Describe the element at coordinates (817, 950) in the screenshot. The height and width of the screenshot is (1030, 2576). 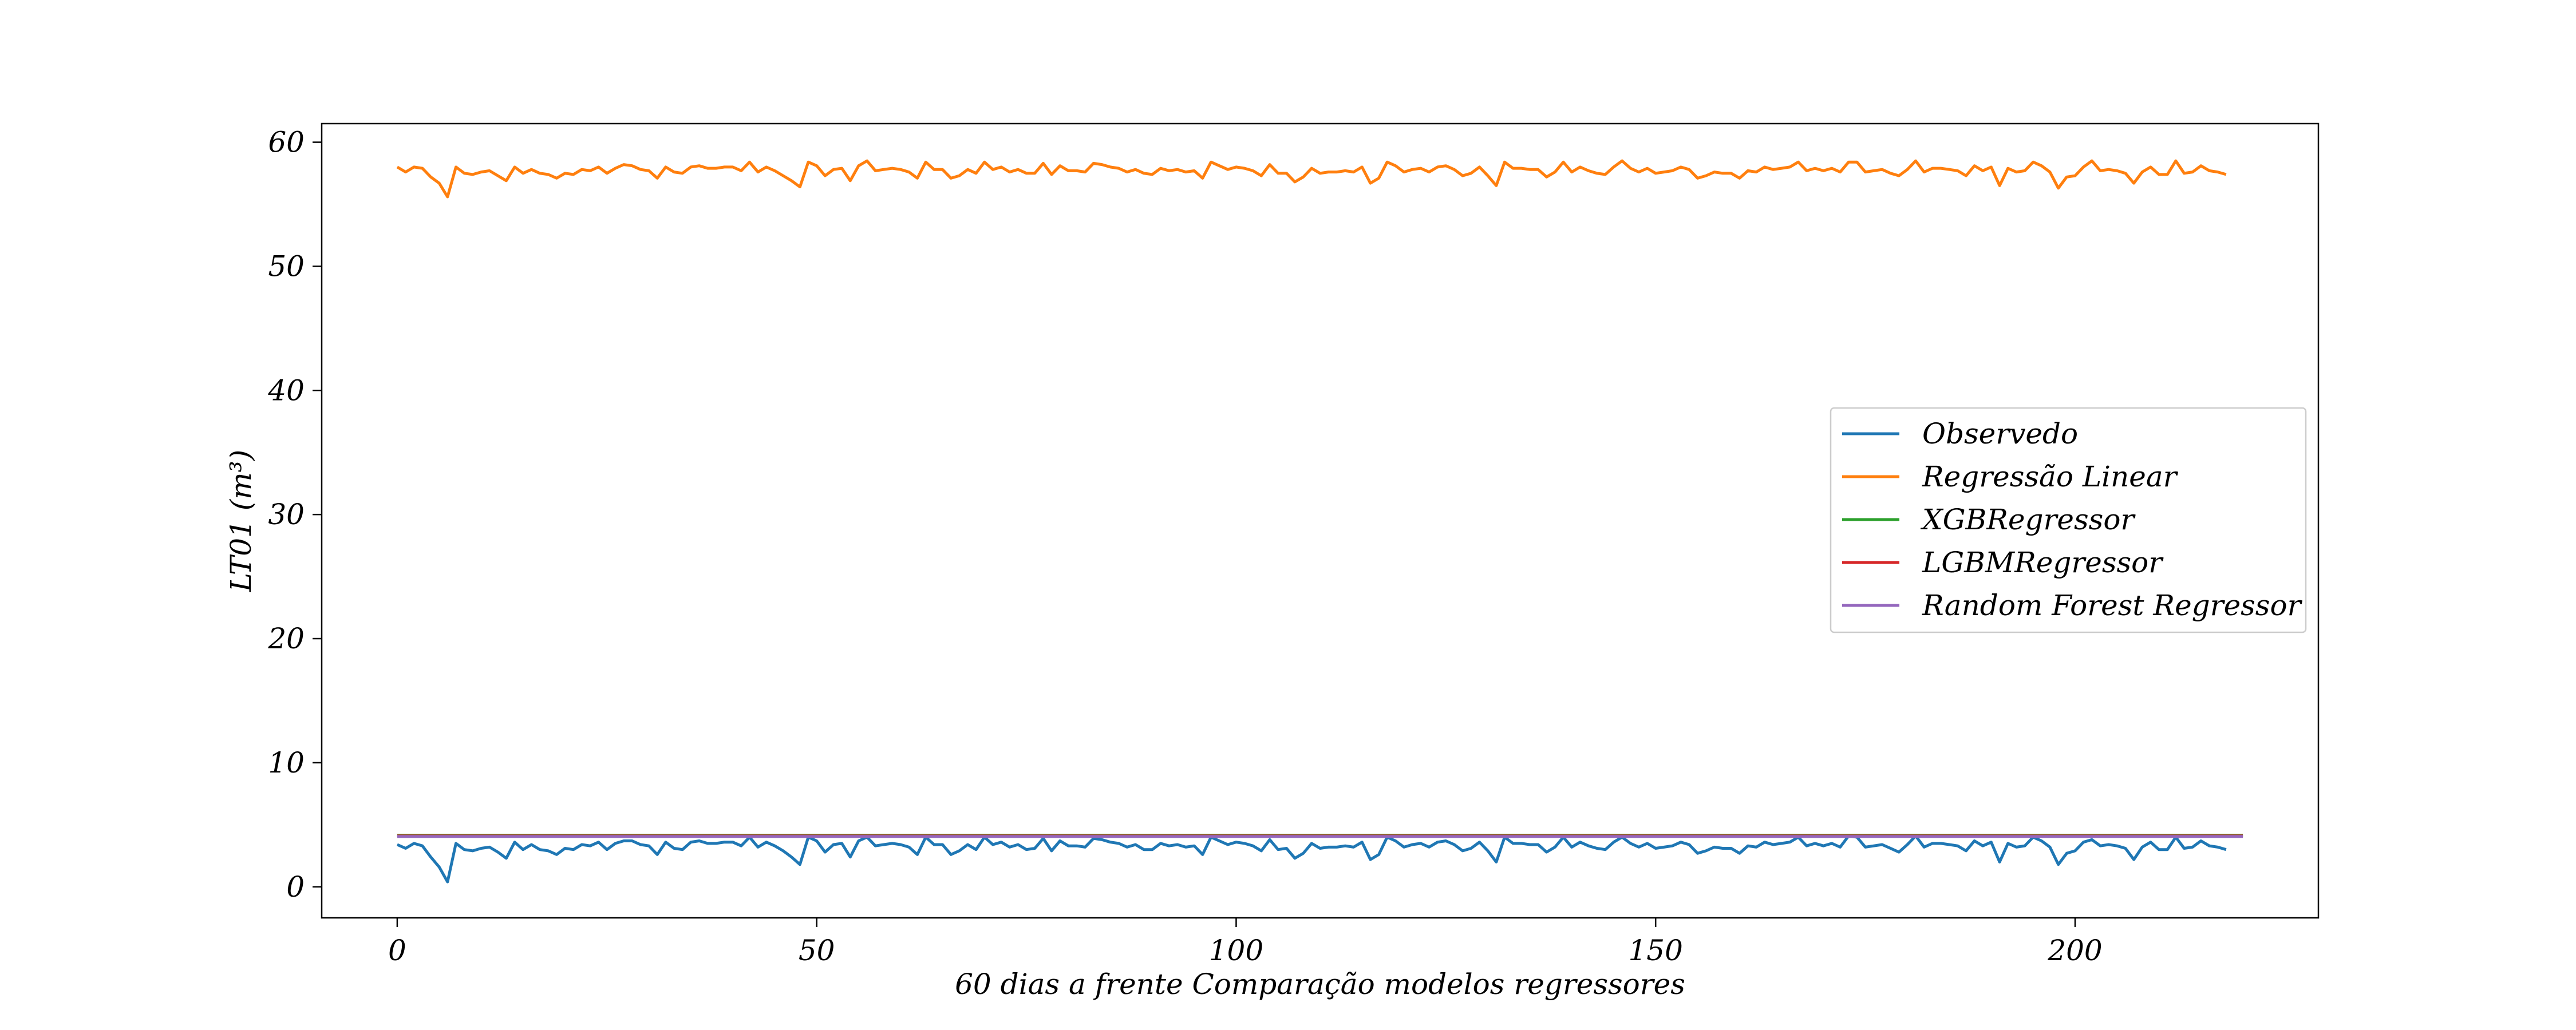
I see `x-tick-label: 50` at that location.